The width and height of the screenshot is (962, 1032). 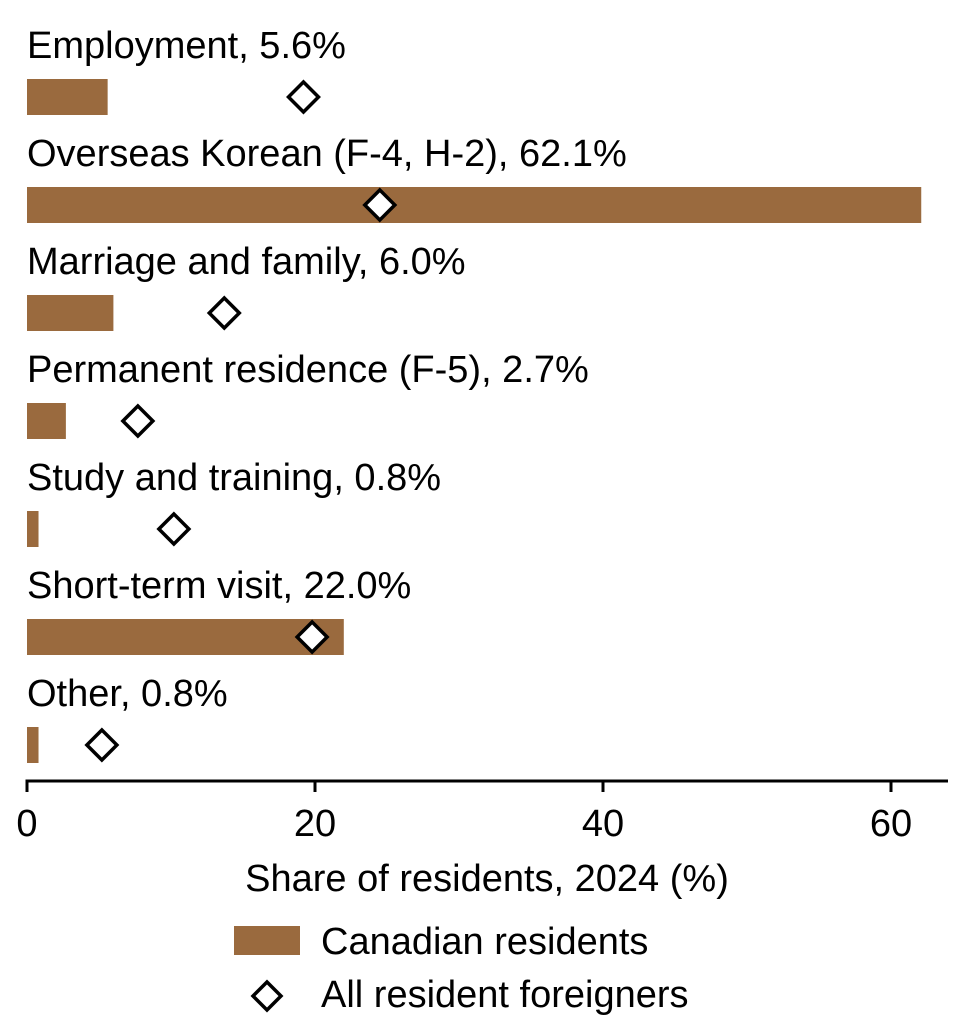 I want to click on x-axis-title: Share of residents, 2024 (%), so click(x=487, y=879).